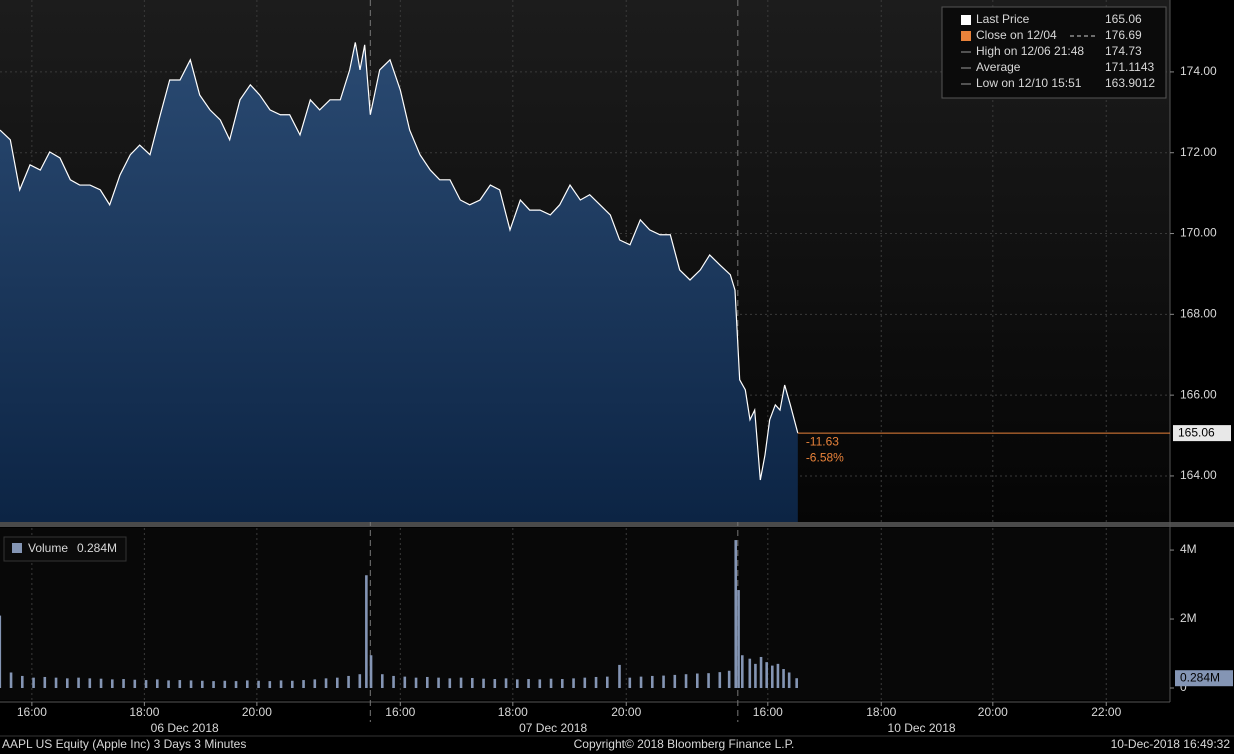 The image size is (1234, 754). I want to click on y-tick-label: 4M, so click(1188, 549).